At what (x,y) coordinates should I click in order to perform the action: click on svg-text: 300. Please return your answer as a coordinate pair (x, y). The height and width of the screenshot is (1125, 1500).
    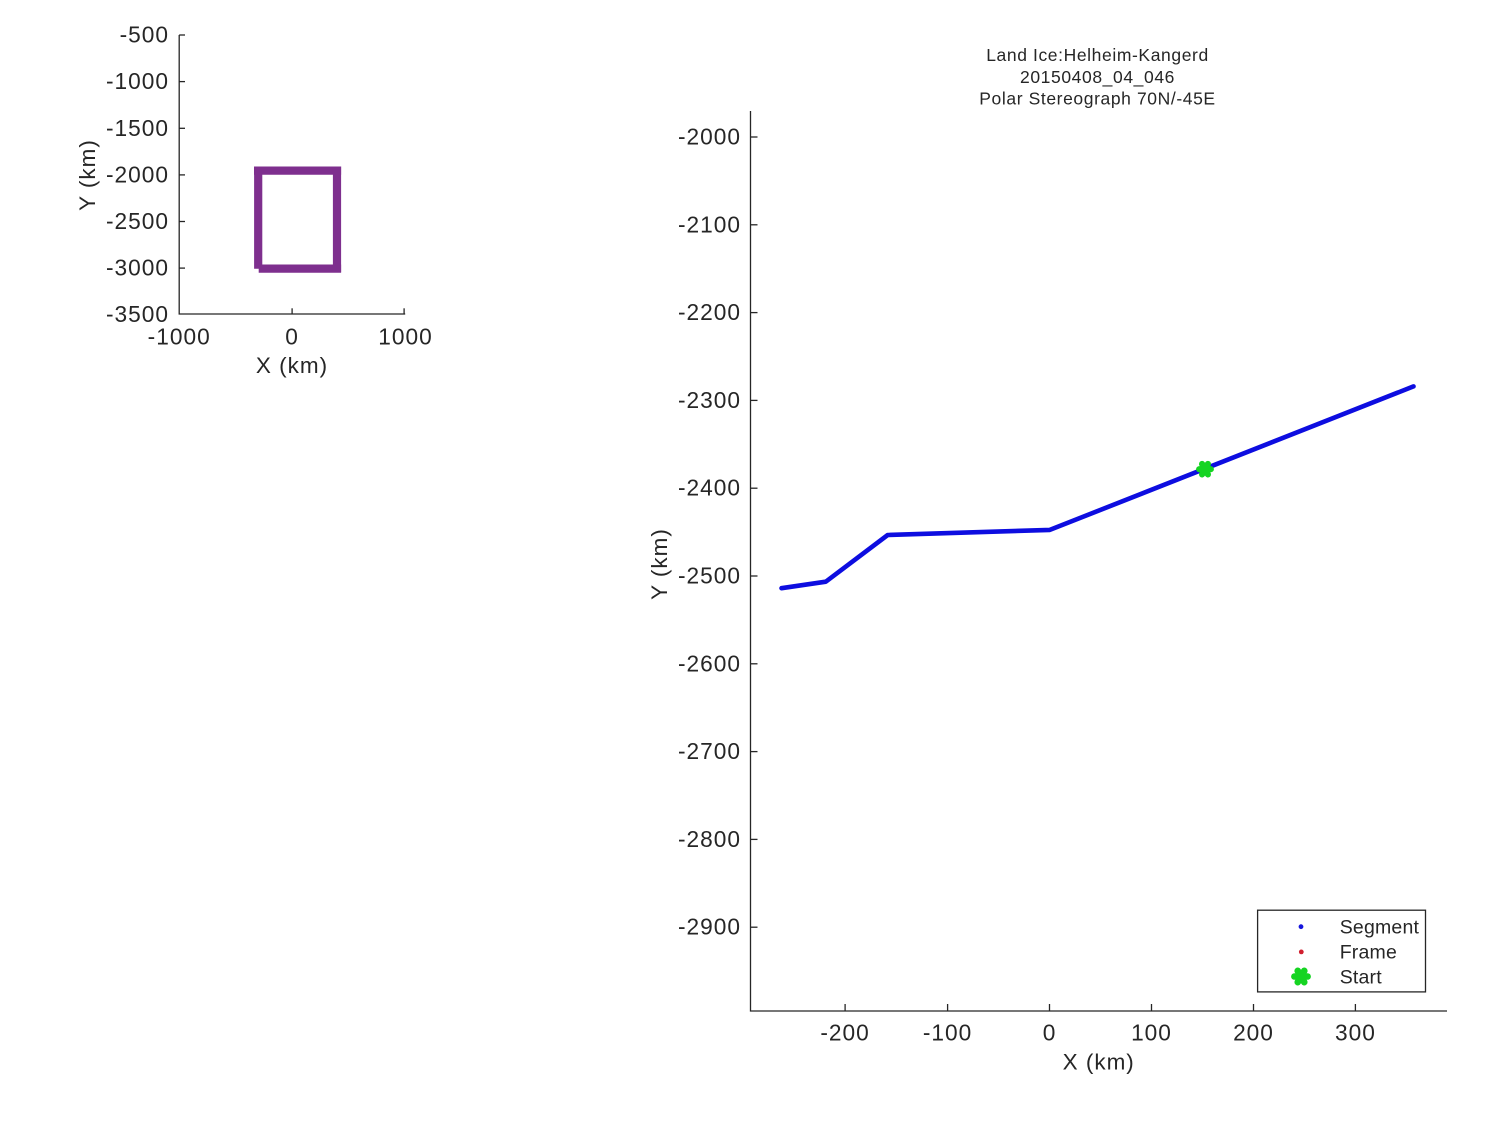
    Looking at the image, I should click on (1355, 1033).